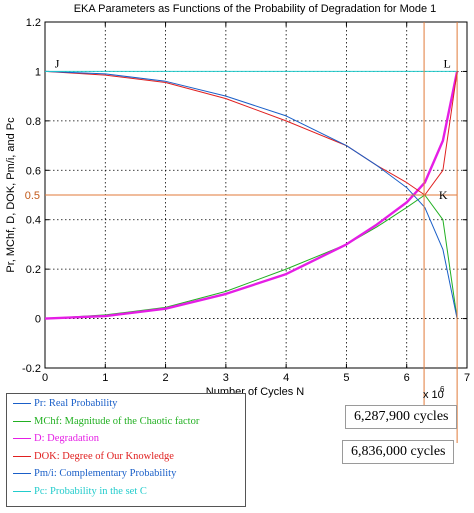 The width and height of the screenshot is (474, 513). Describe the element at coordinates (166, 378) in the screenshot. I see `x-tick-label: 2` at that location.